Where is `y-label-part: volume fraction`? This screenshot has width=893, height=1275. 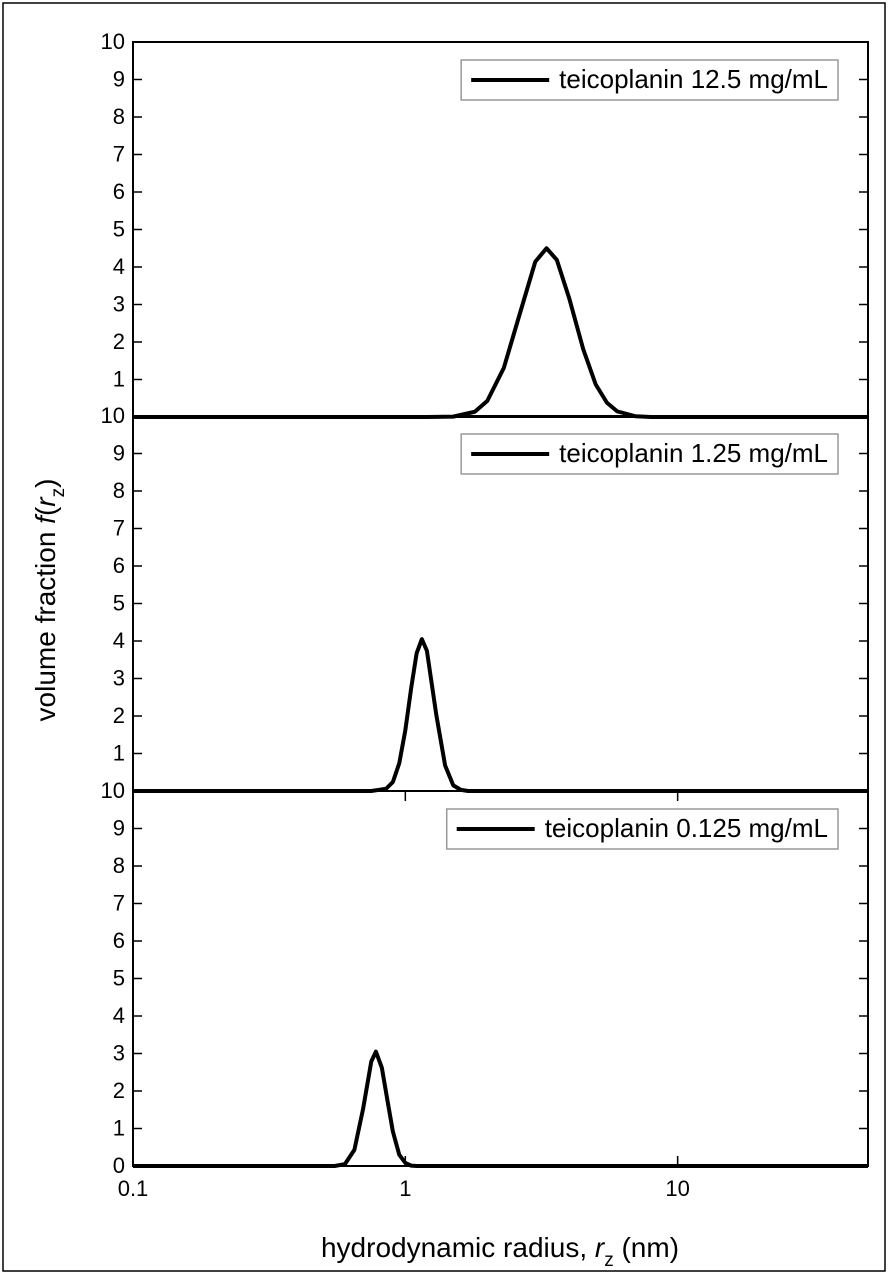
y-label-part: volume fraction is located at coordinates (45, 623).